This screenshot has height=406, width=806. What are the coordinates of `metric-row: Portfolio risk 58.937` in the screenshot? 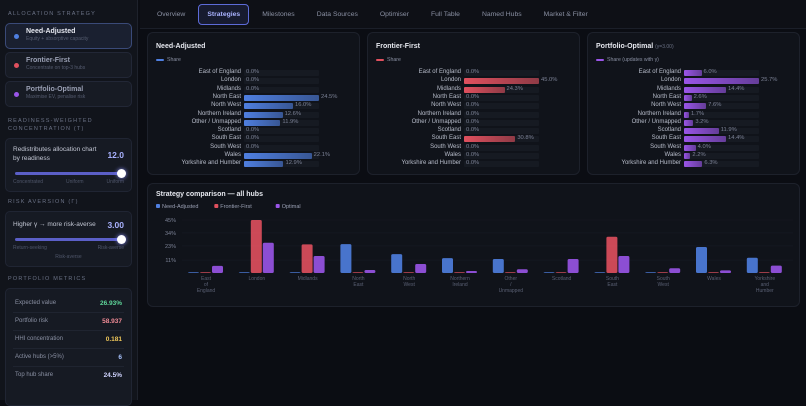 It's located at (68, 322).